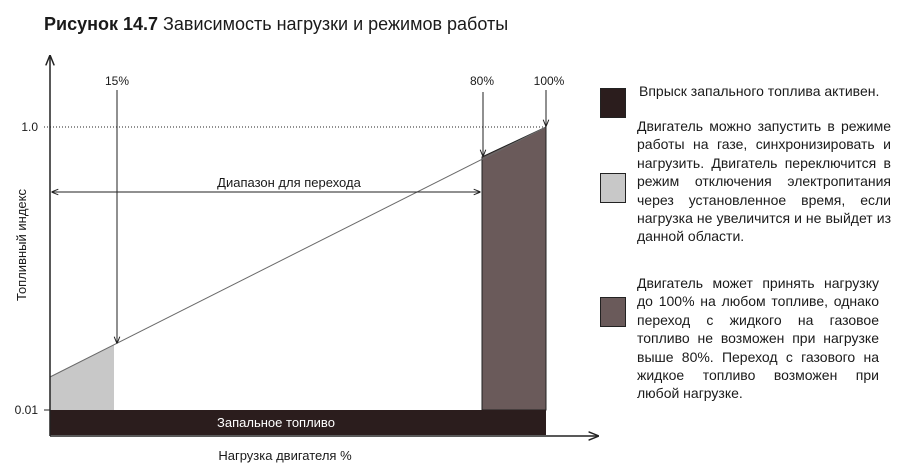  I want to click on low-load-region, so click(82, 377).